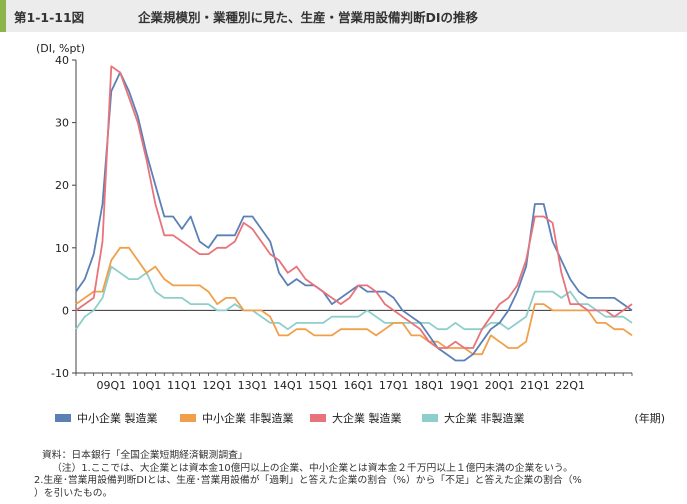 This screenshot has height=504, width=687. What do you see at coordinates (117, 418) in the screenshot?
I see `legend-label: 中小企業 製造業` at bounding box center [117, 418].